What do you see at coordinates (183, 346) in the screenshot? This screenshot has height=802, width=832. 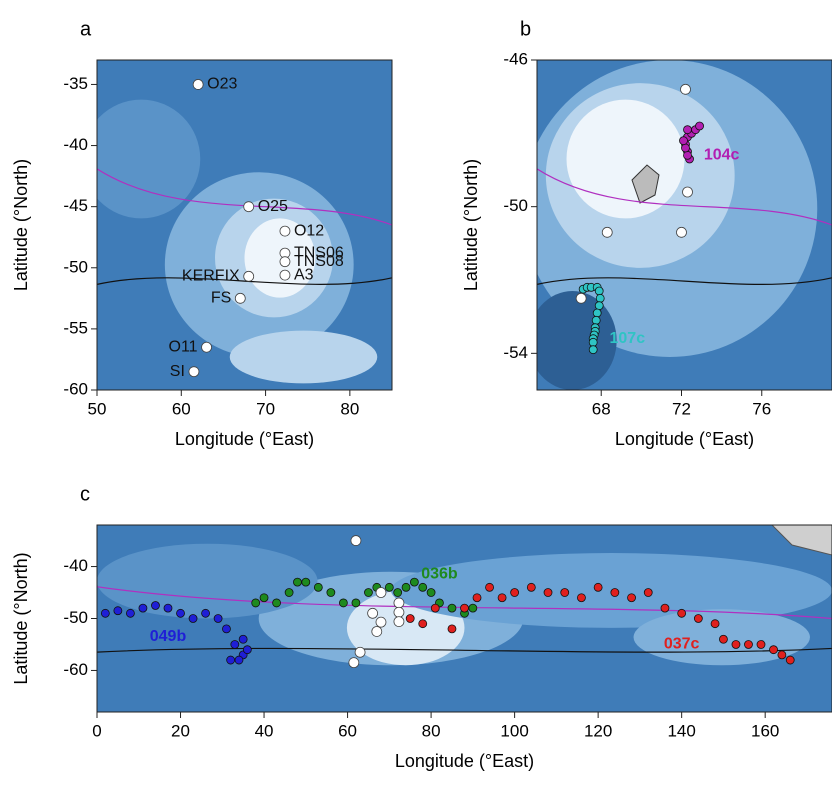 I see `station-label: O11` at bounding box center [183, 346].